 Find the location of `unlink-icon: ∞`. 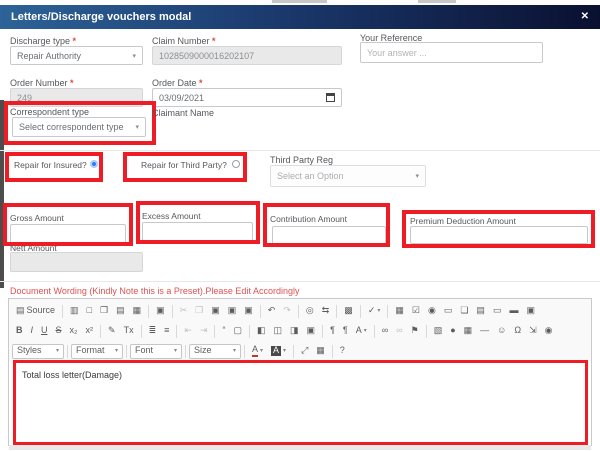

unlink-icon: ∞ is located at coordinates (399, 330).